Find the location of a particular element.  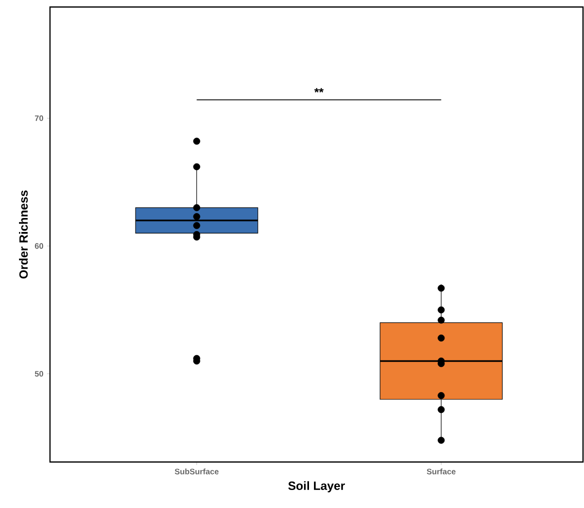

y-axis-title: Order Richness is located at coordinates (23, 234).